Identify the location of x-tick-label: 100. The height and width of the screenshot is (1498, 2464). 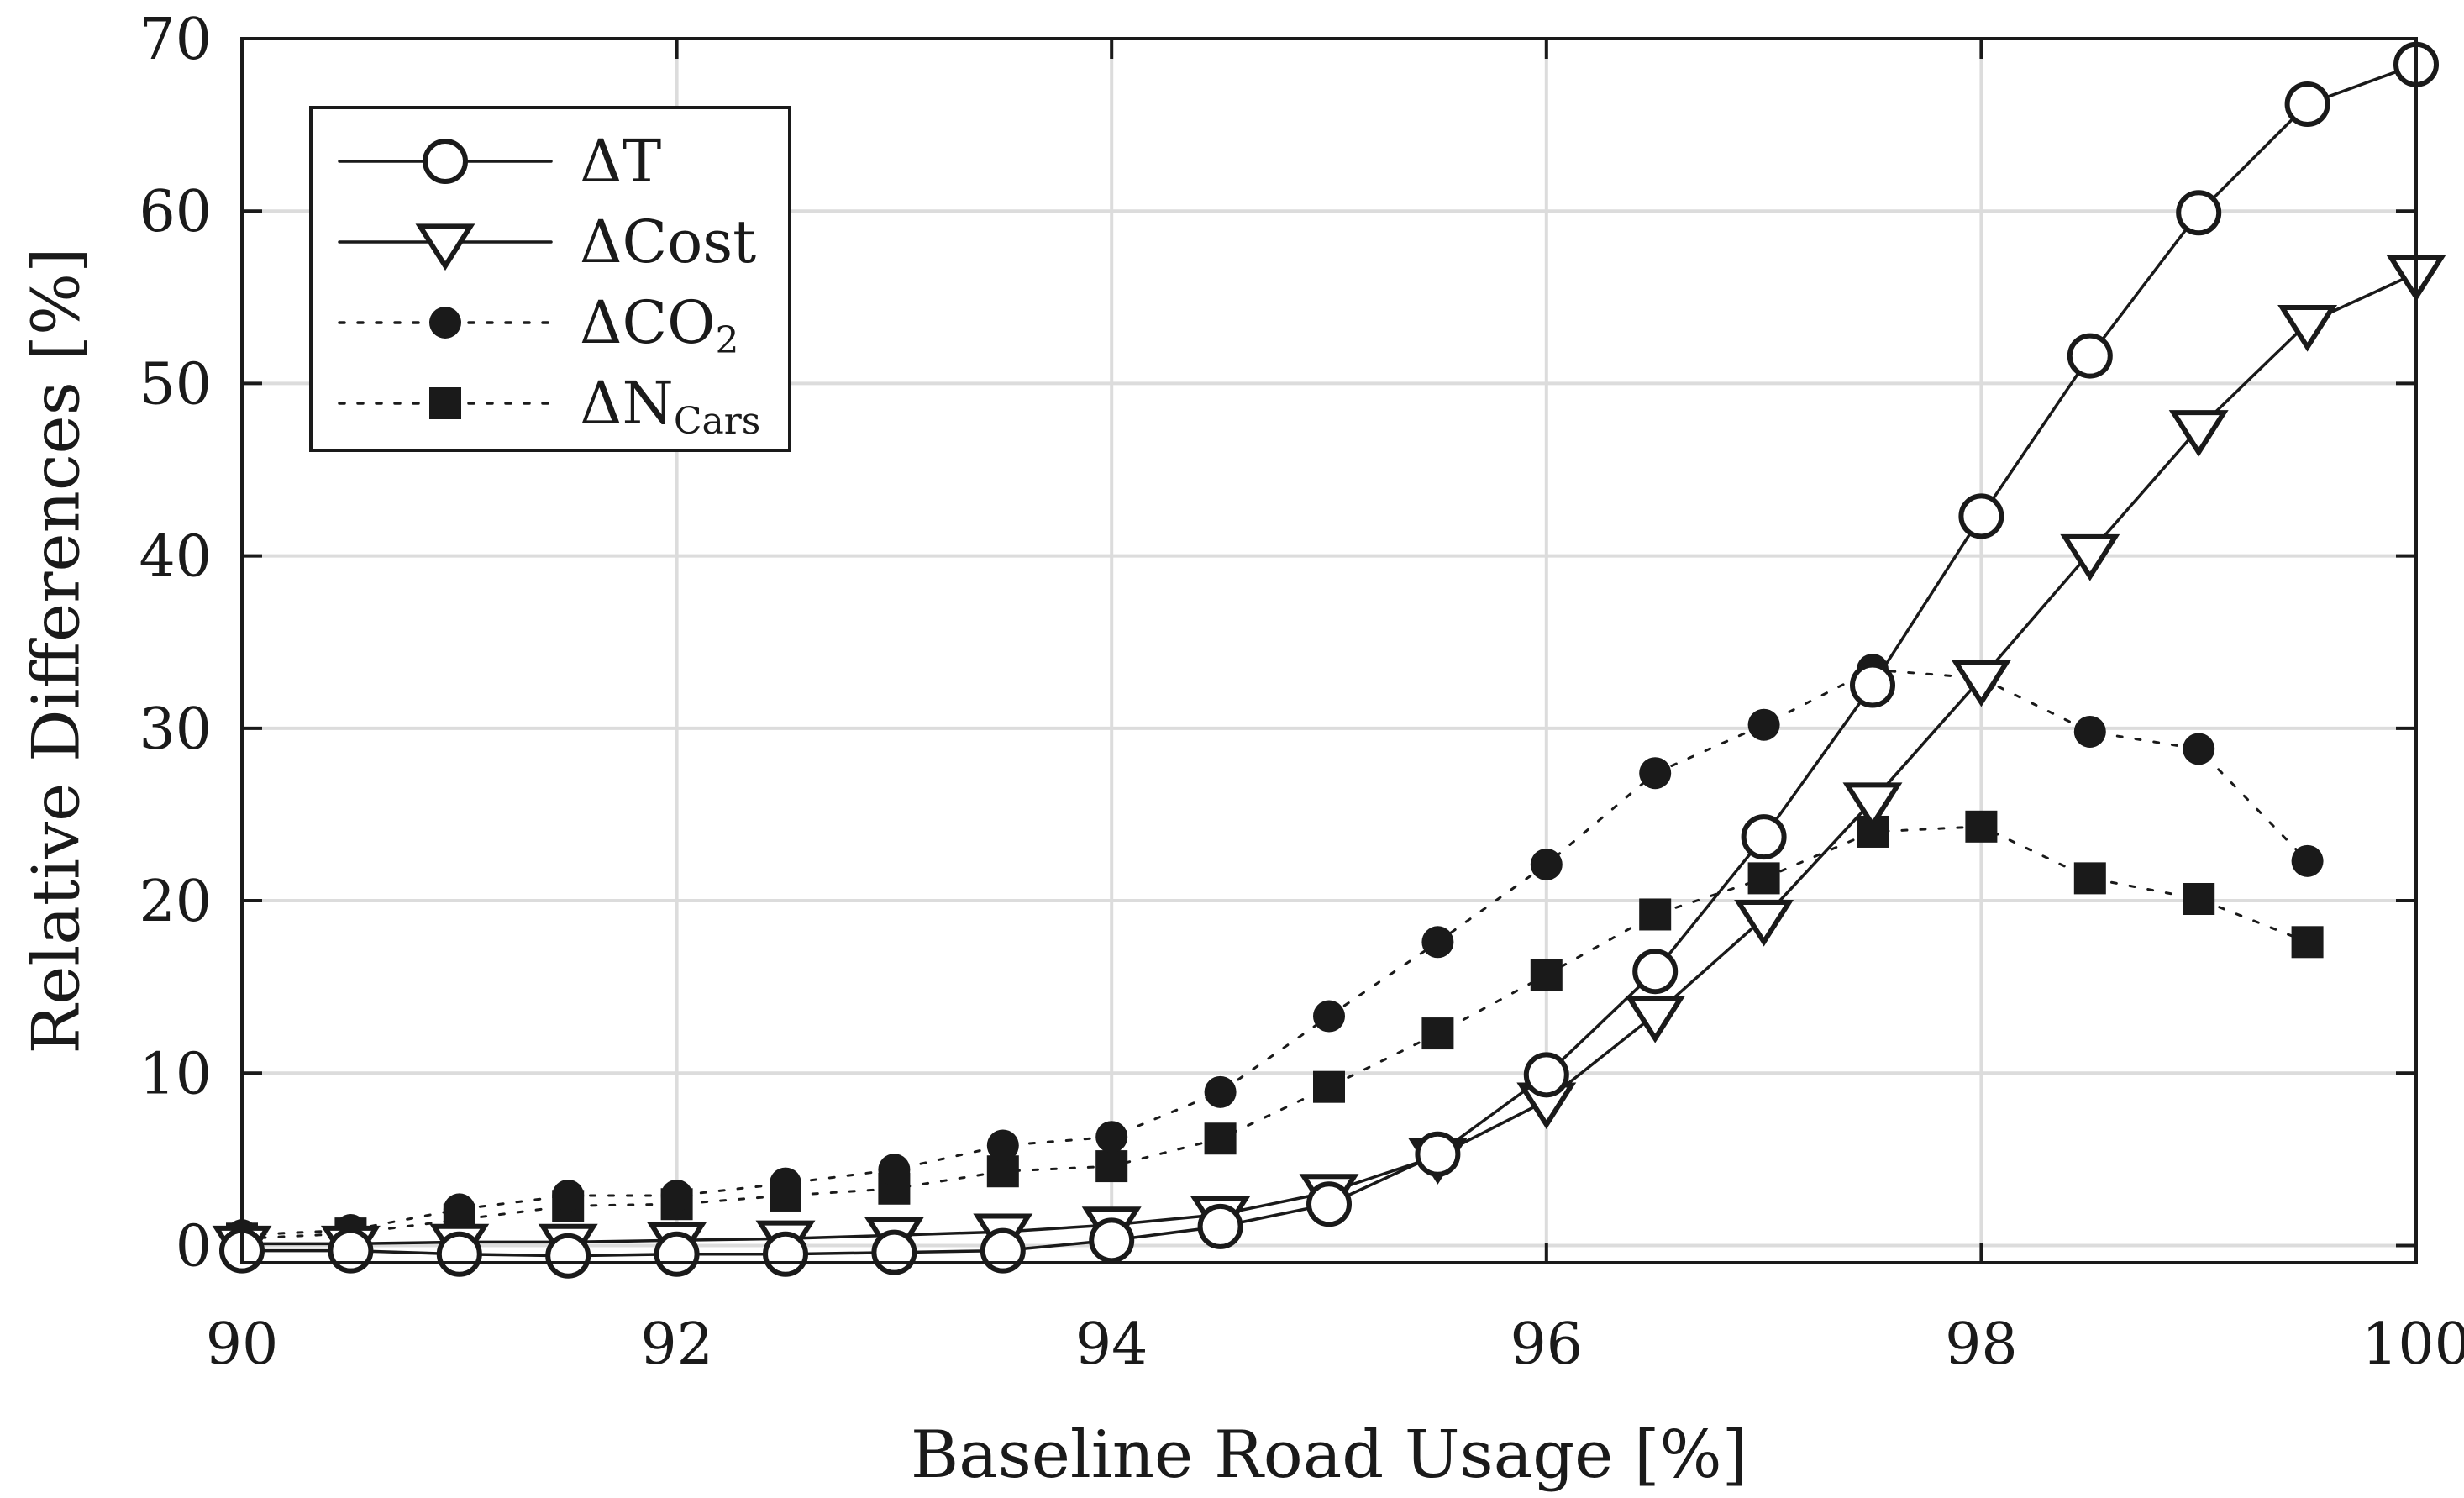
(2413, 1344).